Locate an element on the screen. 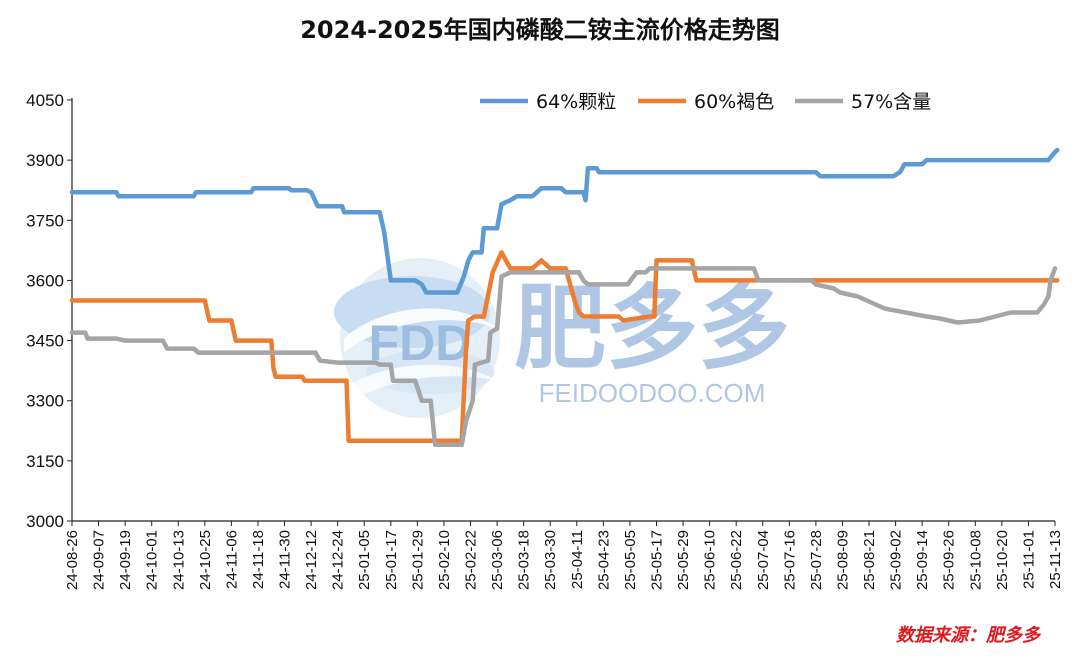 Image resolution: width=1080 pixels, height=660 pixels. y-tick-label: 3450 is located at coordinates (45, 341).